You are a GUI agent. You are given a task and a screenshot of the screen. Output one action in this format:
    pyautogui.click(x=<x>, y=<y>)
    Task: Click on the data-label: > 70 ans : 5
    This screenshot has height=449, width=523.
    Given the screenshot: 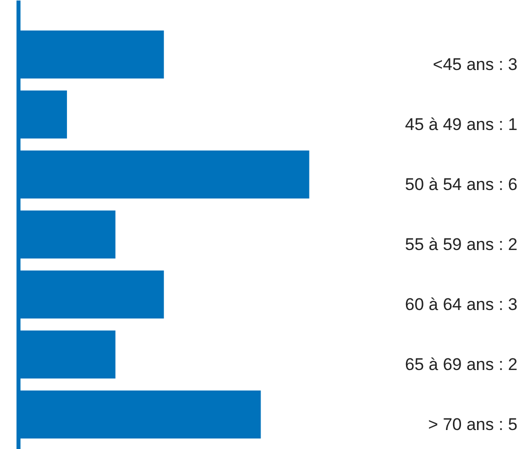 What is the action you would take?
    pyautogui.click(x=473, y=424)
    